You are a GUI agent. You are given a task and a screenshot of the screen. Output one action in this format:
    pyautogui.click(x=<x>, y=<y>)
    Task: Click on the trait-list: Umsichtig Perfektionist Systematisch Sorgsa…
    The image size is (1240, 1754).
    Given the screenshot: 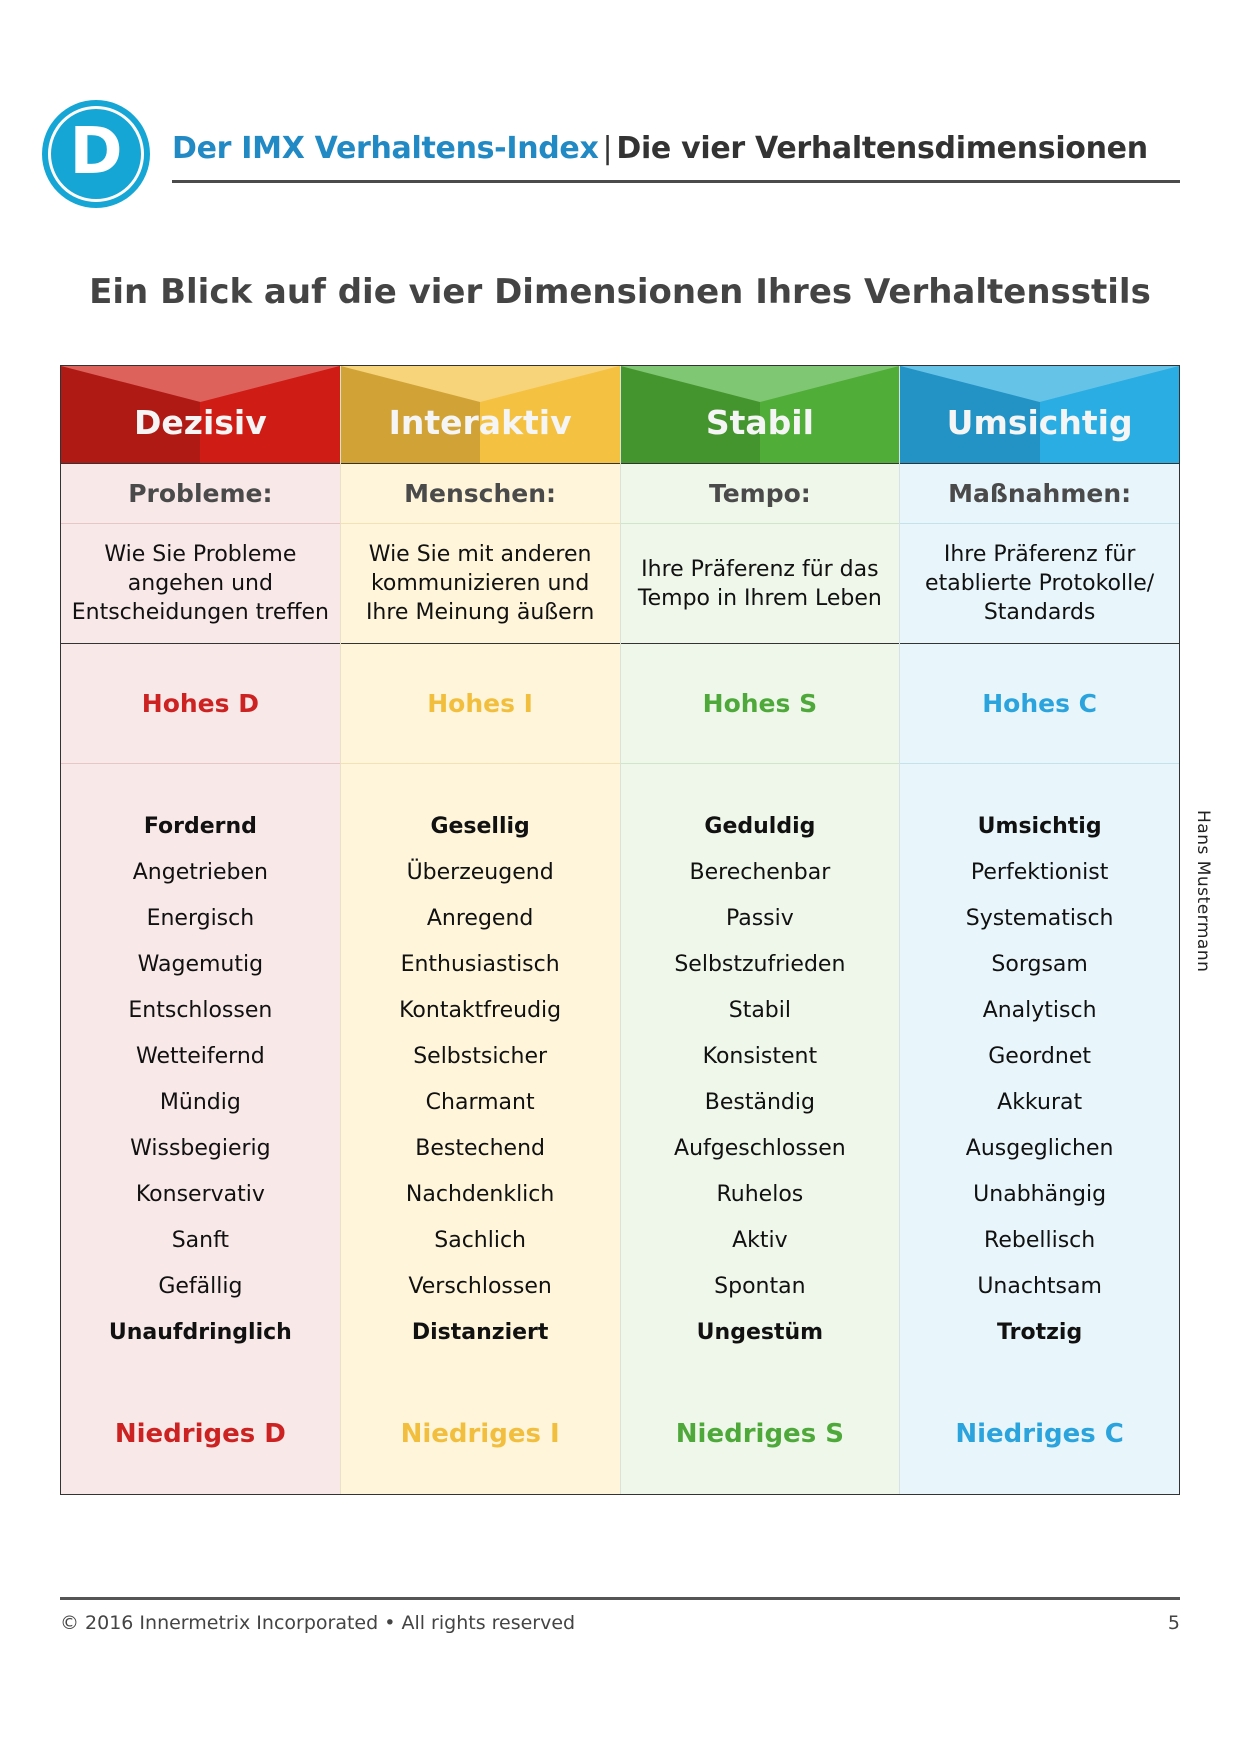 What is the action you would take?
    pyautogui.click(x=1039, y=1069)
    